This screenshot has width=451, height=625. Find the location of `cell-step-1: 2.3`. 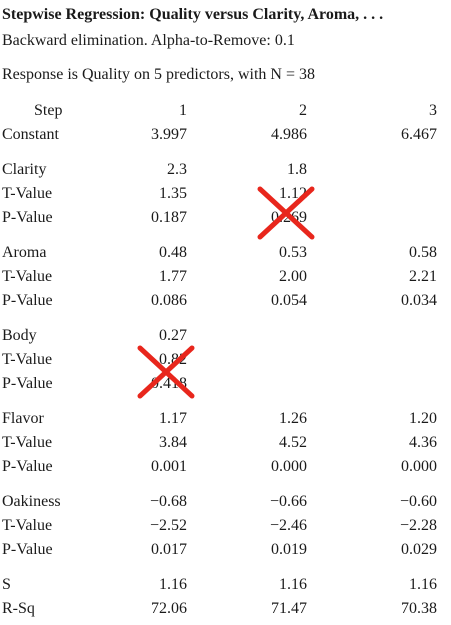

cell-step-1: 2.3 is located at coordinates (177, 169).